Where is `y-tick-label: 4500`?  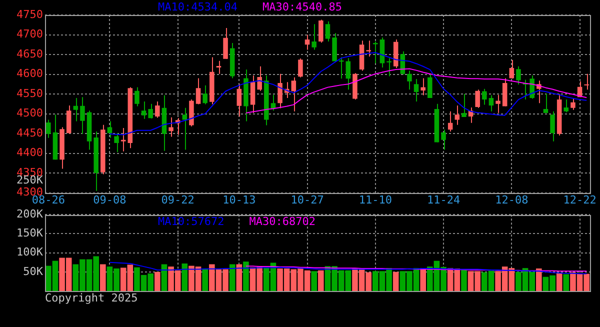
y-tick-label: 4500 is located at coordinates (29, 113).